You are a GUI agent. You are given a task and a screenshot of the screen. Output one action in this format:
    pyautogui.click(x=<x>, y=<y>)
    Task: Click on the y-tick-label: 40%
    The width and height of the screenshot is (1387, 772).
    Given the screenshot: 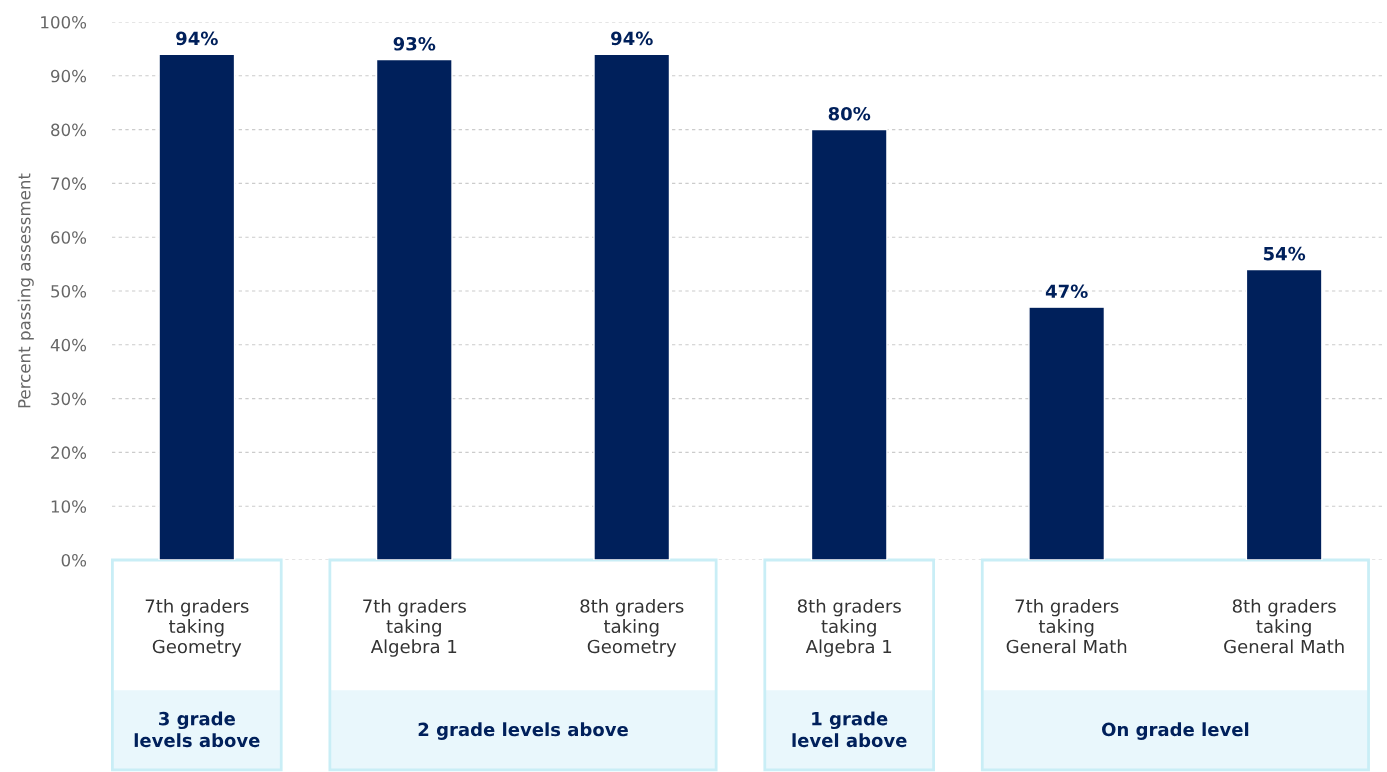 What is the action you would take?
    pyautogui.click(x=68, y=345)
    